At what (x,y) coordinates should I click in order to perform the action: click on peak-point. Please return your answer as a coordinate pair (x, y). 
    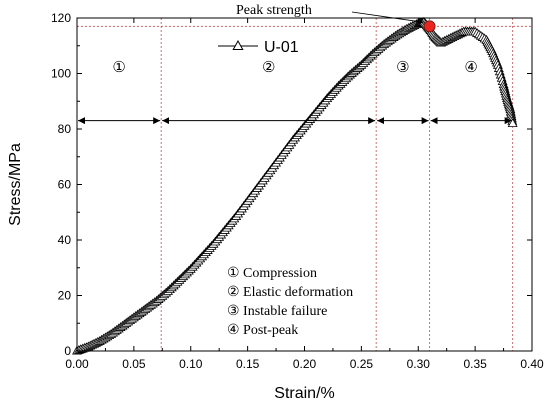
    Looking at the image, I should click on (429, 26).